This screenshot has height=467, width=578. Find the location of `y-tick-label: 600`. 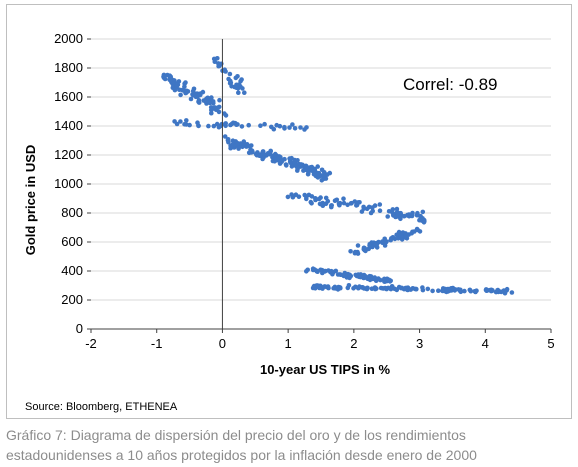

y-tick-label: 600 is located at coordinates (72, 241).